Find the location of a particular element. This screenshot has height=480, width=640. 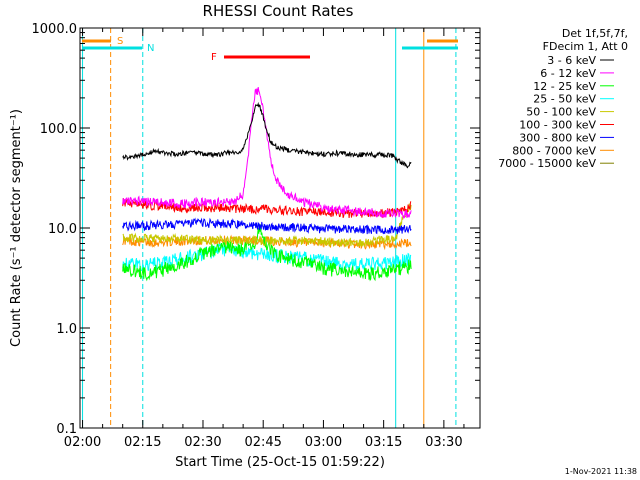

x-tick-label: 03:00 is located at coordinates (323, 442).